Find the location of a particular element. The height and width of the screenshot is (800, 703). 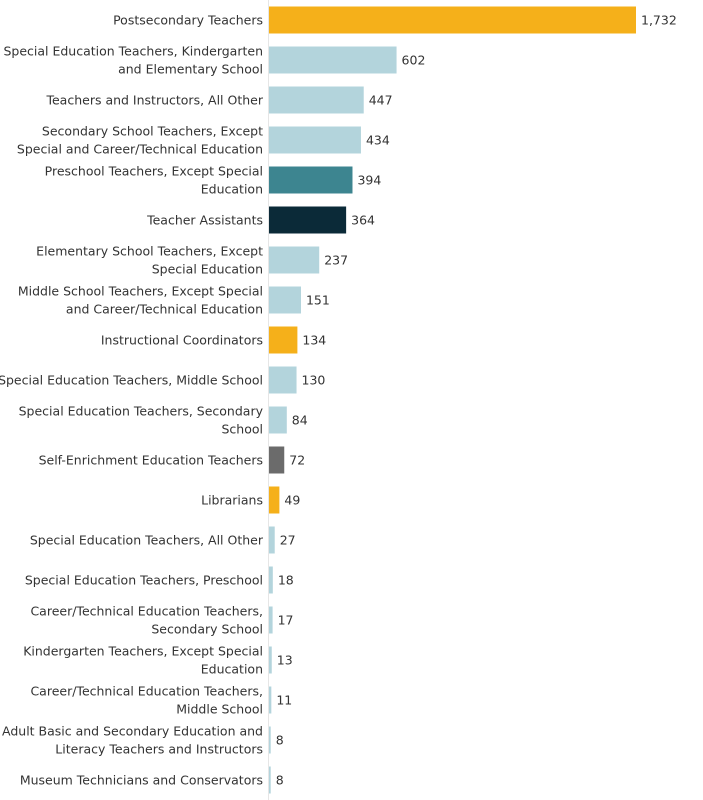

category-label-0: Postsecondary Teachers is located at coordinates (188, 20).